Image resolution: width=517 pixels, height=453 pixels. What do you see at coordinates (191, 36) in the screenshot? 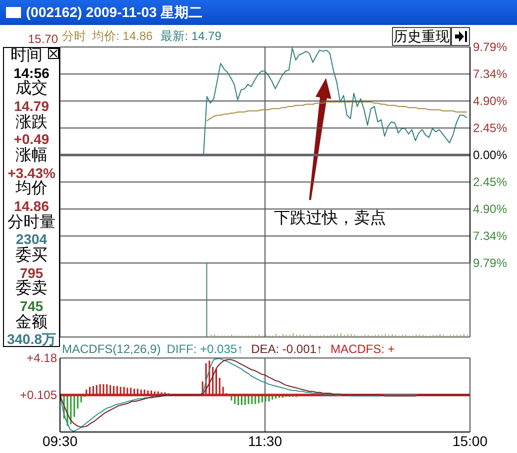
I see `series-label: 最新: 14.79` at bounding box center [191, 36].